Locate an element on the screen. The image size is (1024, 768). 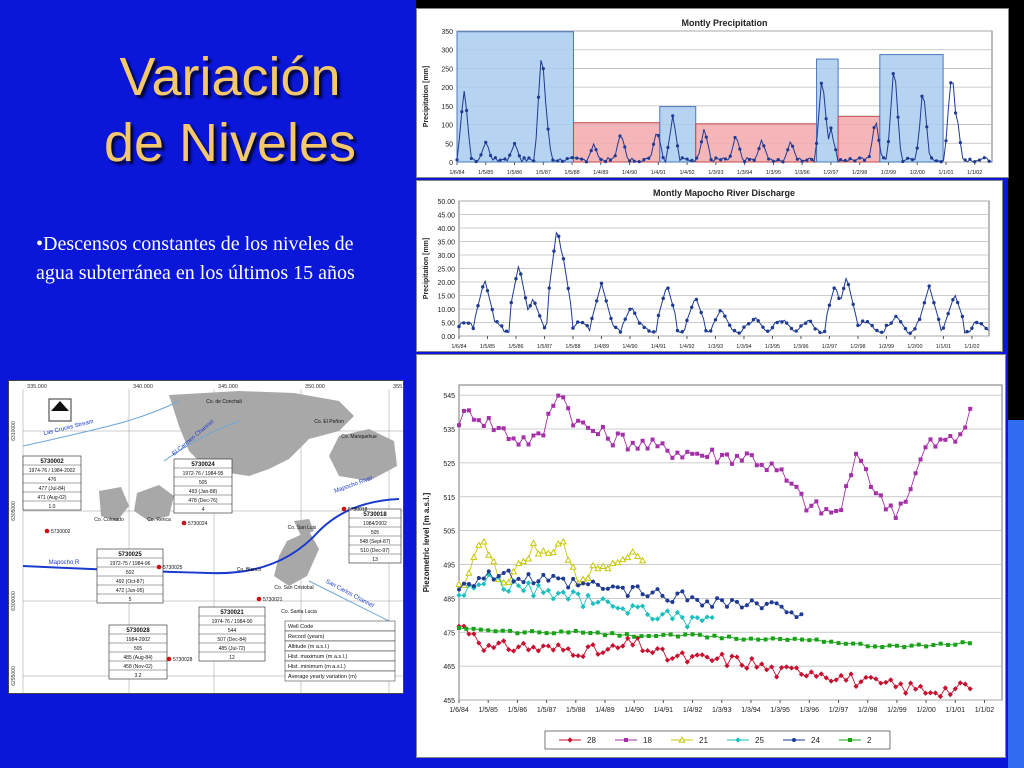
x-tick-label: 1/5/86 is located at coordinates (515, 347).